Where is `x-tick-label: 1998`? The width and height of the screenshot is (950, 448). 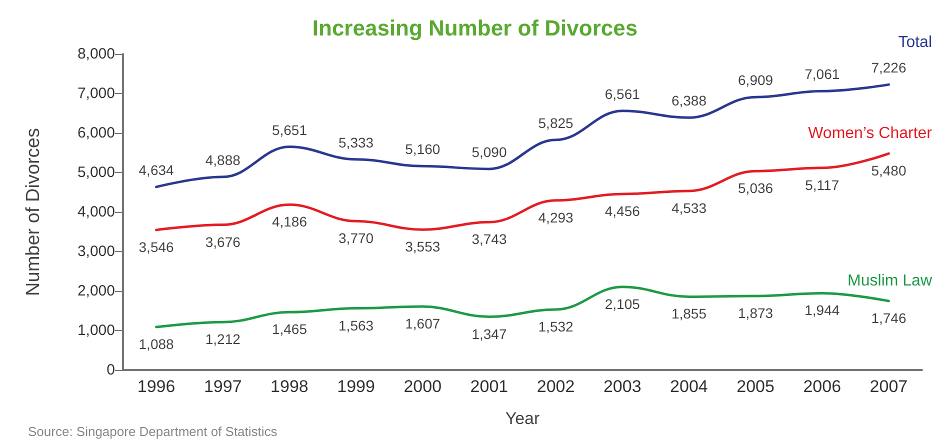
x-tick-label: 1998 is located at coordinates (289, 386).